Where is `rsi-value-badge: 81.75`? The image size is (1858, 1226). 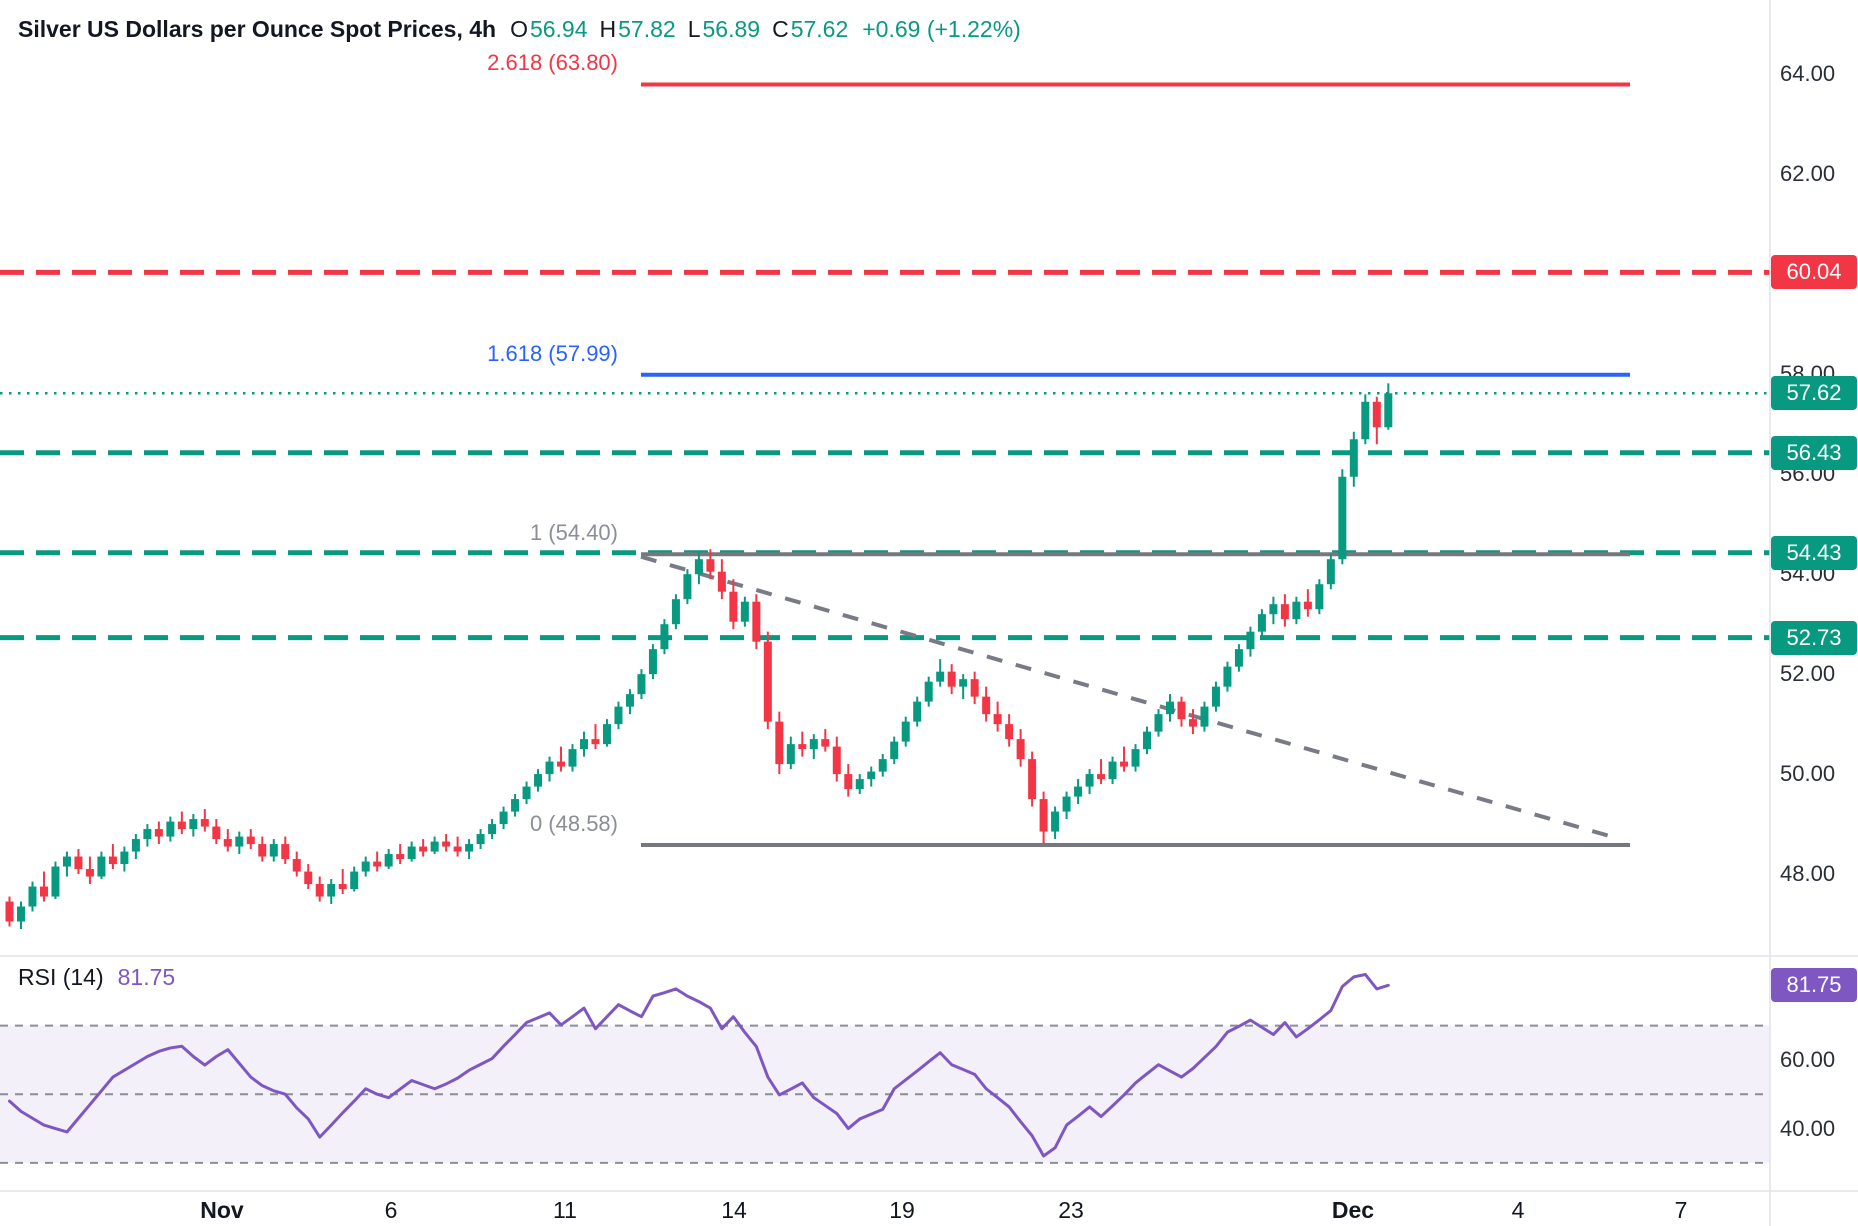
rsi-value-badge: 81.75 is located at coordinates (1814, 985).